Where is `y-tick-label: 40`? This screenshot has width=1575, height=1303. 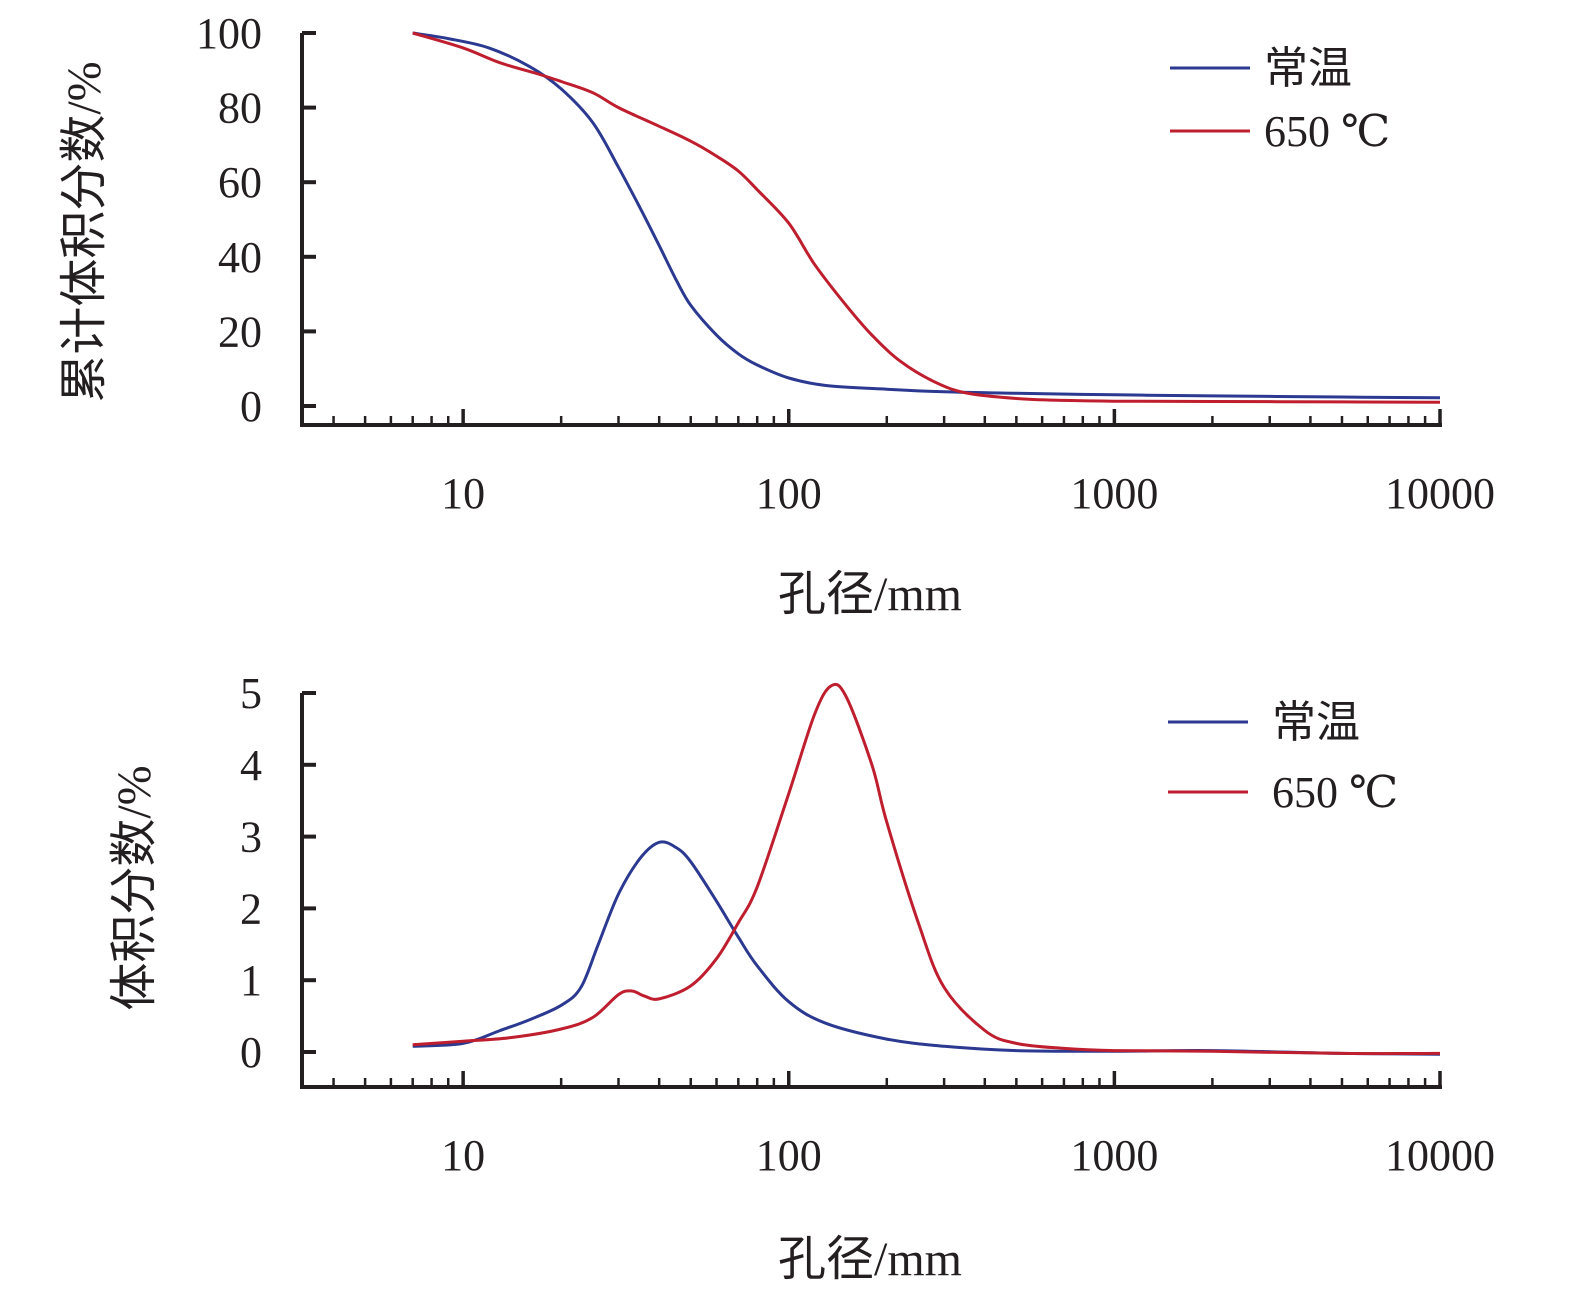
y-tick-label: 40 is located at coordinates (240, 257).